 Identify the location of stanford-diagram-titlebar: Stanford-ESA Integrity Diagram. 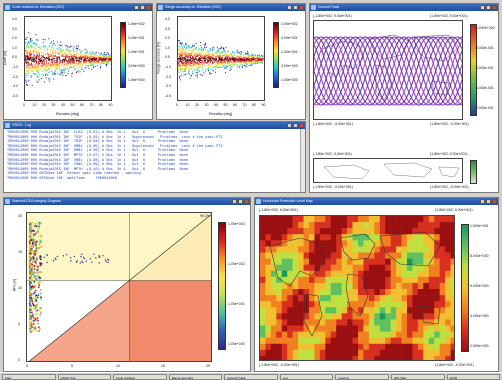
(127, 201).